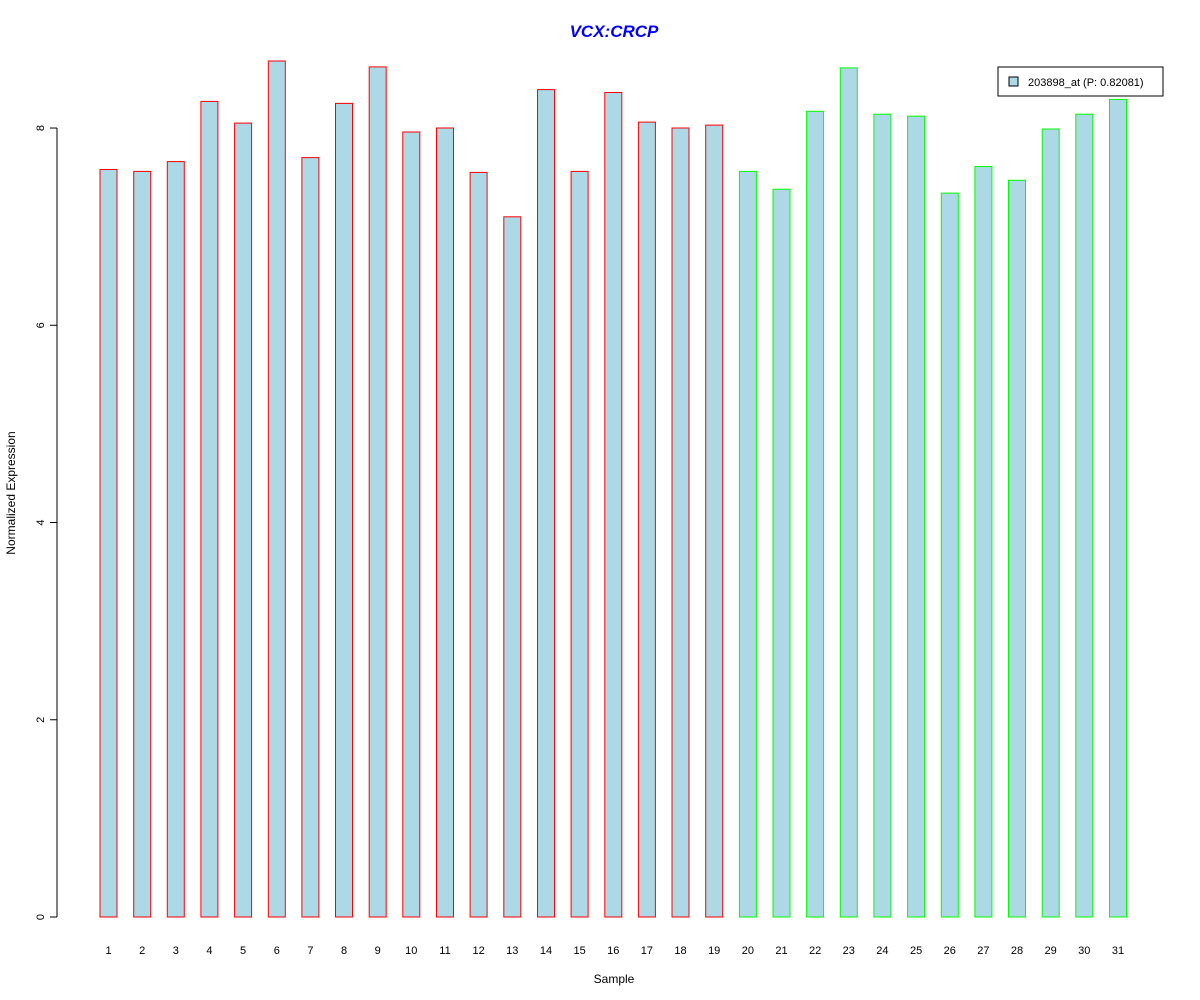 Image resolution: width=1200 pixels, height=1000 pixels. What do you see at coordinates (277, 951) in the screenshot?
I see `x-tick-label: 6` at bounding box center [277, 951].